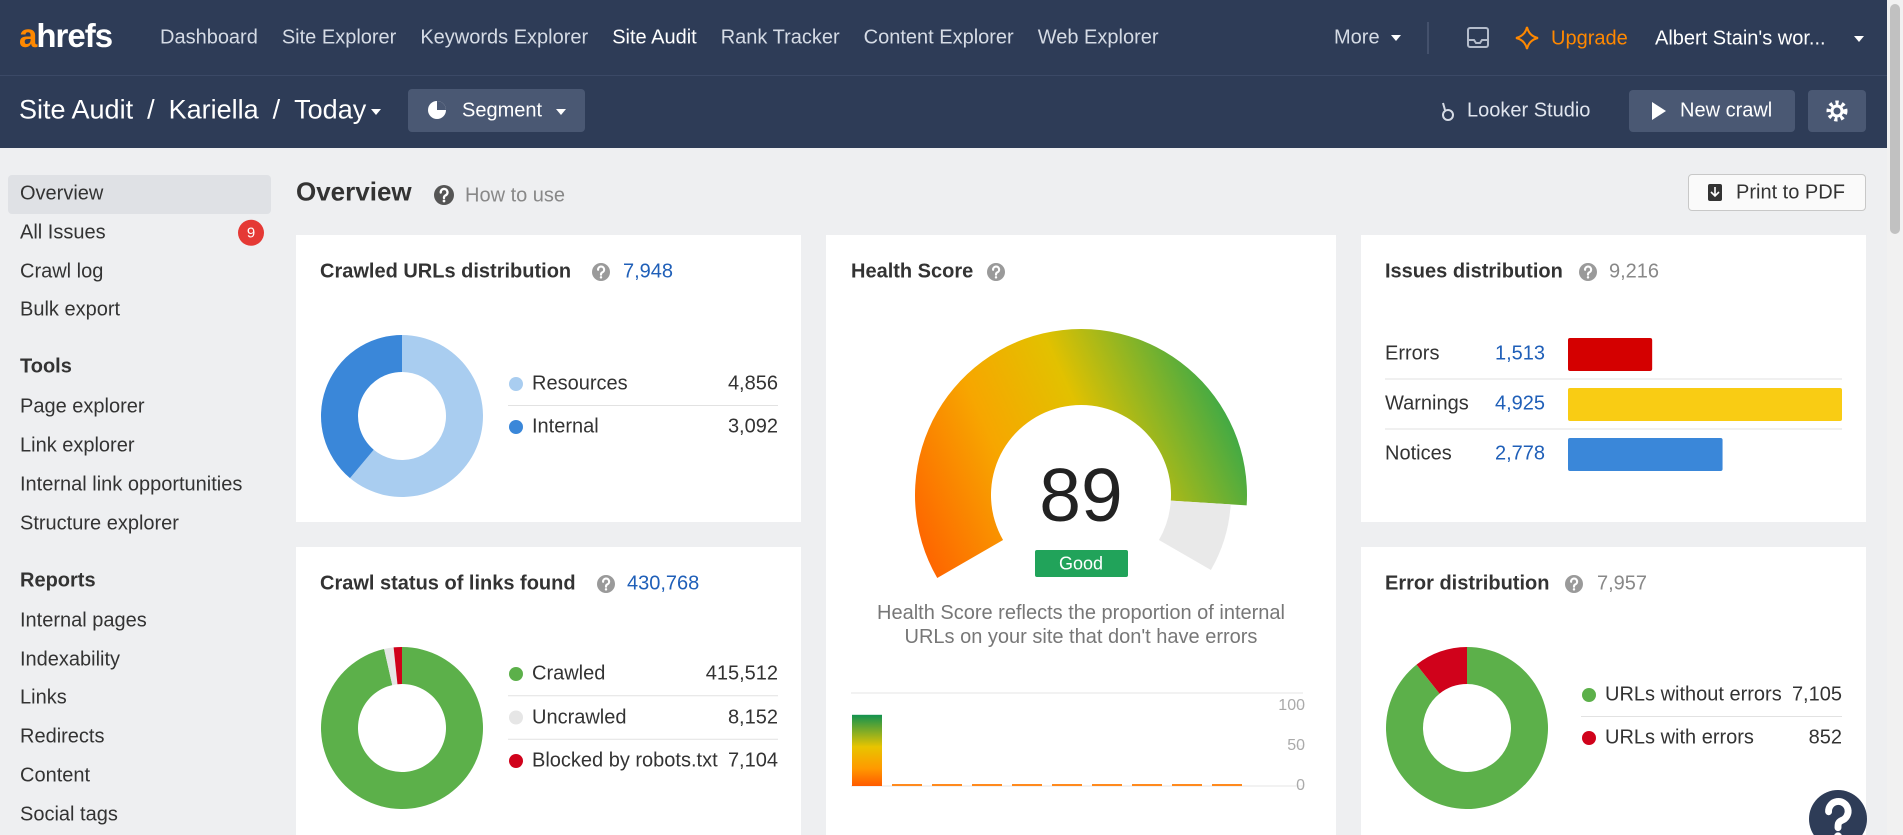  What do you see at coordinates (99, 523) in the screenshot?
I see `sidebar-item: Structure explorer` at bounding box center [99, 523].